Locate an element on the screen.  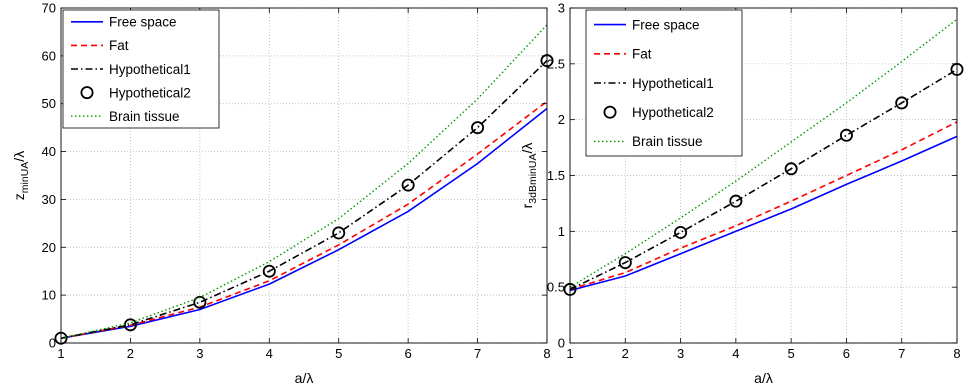
y-axis-label-main: r is located at coordinates (527, 205).